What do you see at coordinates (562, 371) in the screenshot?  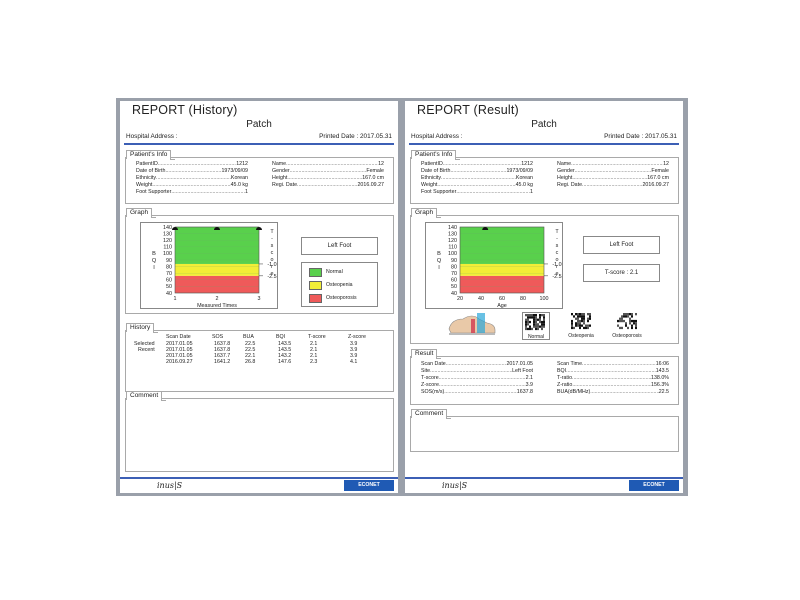 I see `info-label: BQI` at bounding box center [562, 371].